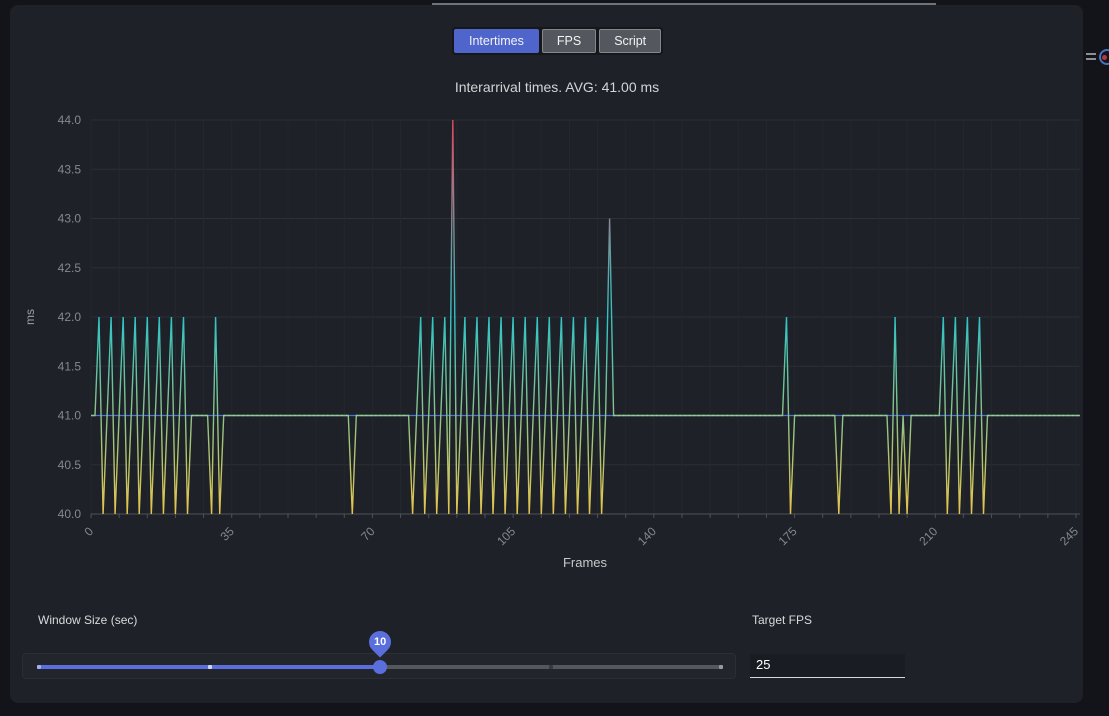  Describe the element at coordinates (70, 416) in the screenshot. I see `svg-text: 41.0` at that location.